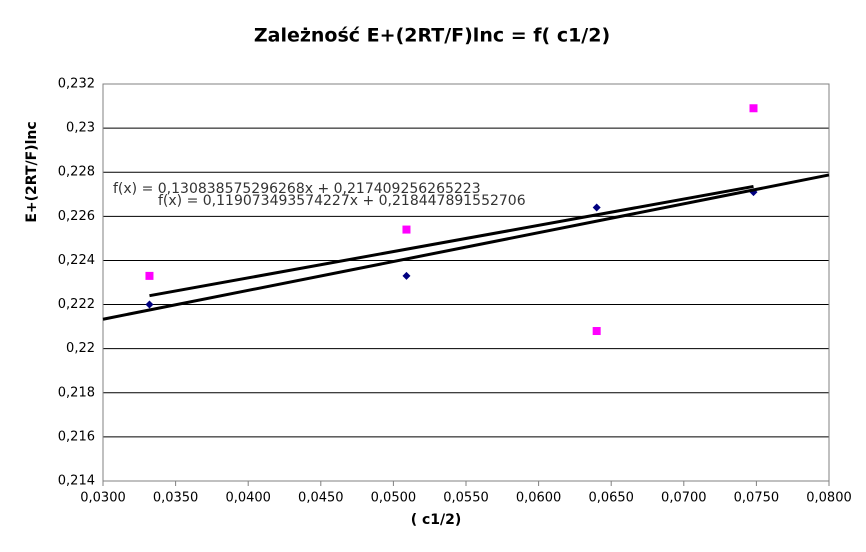 The image size is (866, 552). What do you see at coordinates (436, 520) in the screenshot?
I see `x-axis-label: ( c1/2)` at bounding box center [436, 520].